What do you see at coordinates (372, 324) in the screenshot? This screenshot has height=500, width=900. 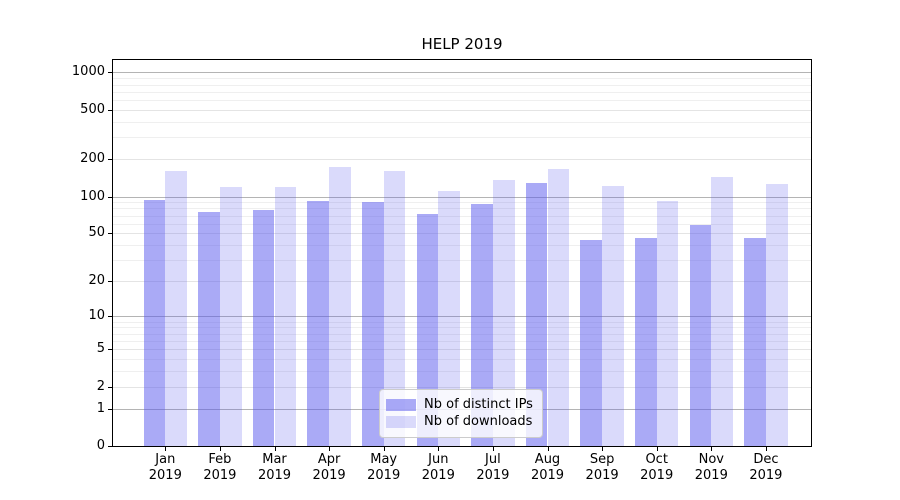 I see `bar-distinct-ips-may` at bounding box center [372, 324].